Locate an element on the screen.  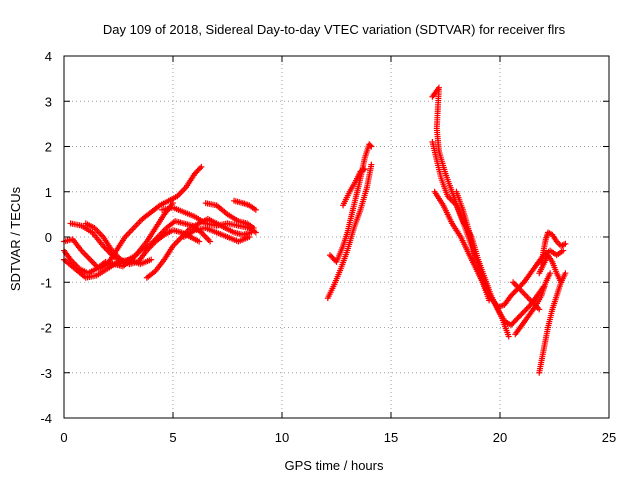
y-tick-label: 4 is located at coordinates (48, 56).